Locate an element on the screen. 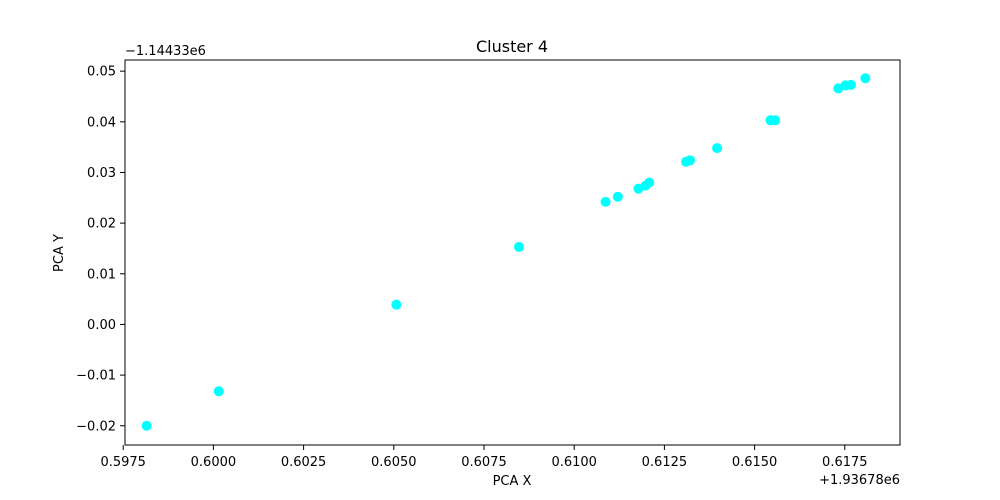  x-tick-label: 0.6125 is located at coordinates (665, 462).